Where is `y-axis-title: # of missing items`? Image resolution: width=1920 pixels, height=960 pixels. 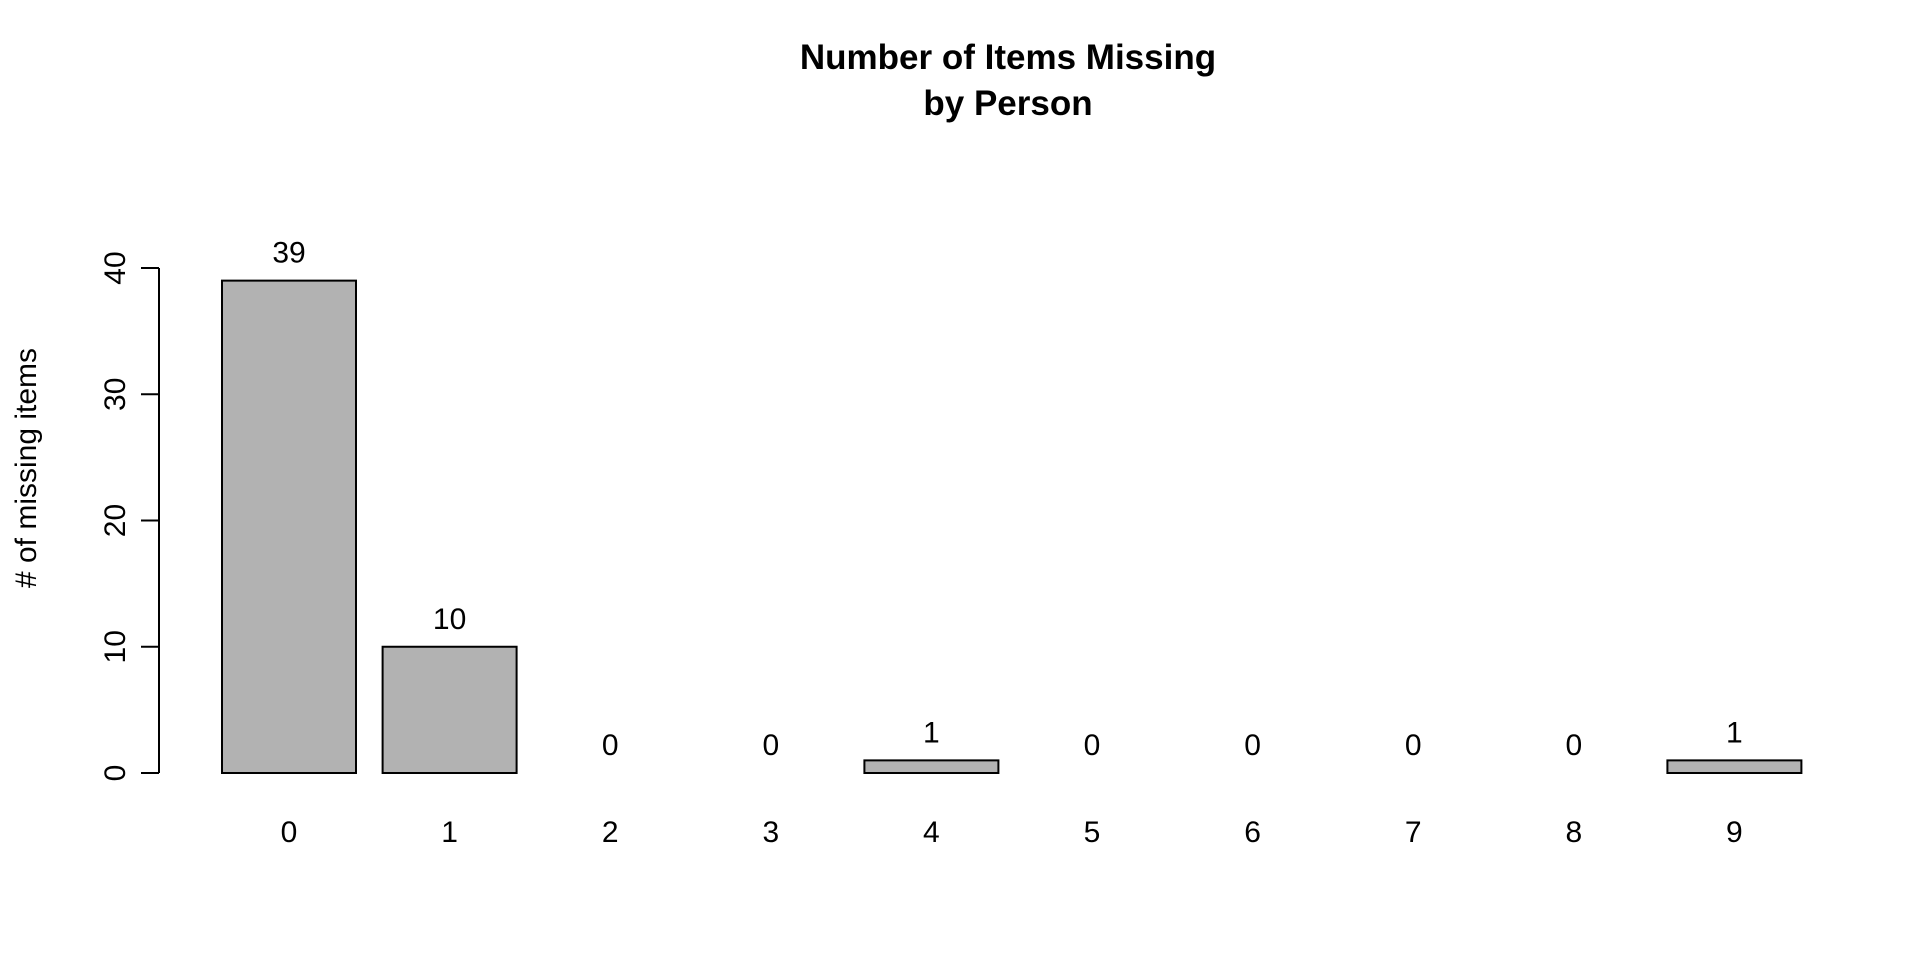
y-axis-title: # of missing items is located at coordinates (26, 468).